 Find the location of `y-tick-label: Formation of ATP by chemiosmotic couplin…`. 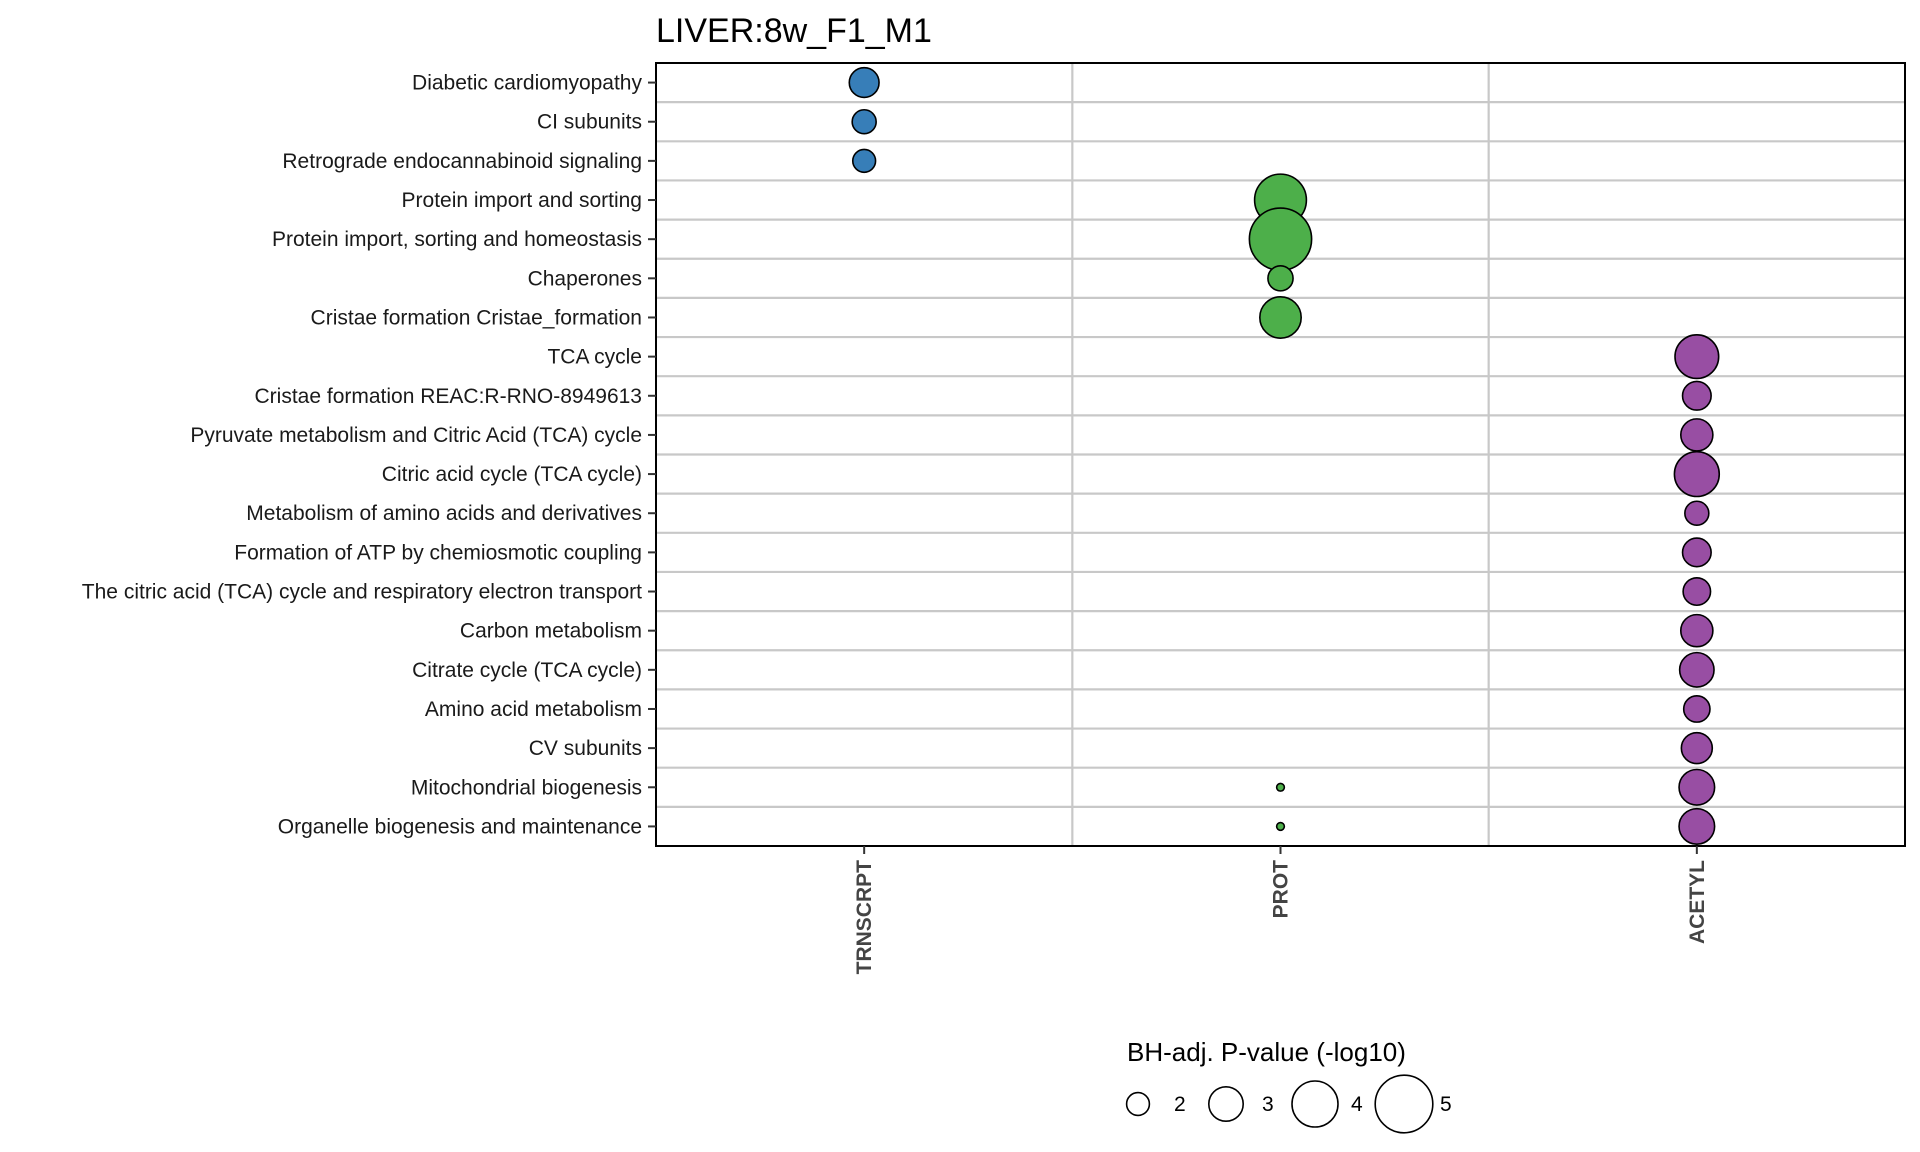

y-tick-label: Formation of ATP by chemiosmotic couplin… is located at coordinates (438, 552).